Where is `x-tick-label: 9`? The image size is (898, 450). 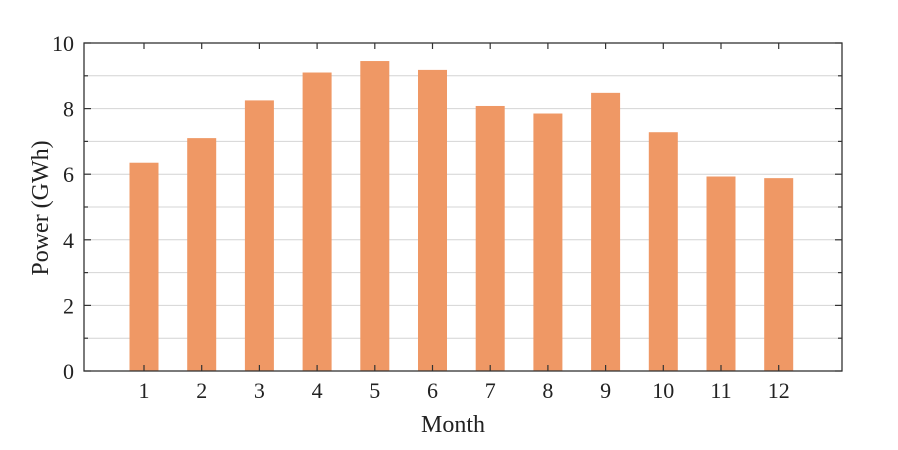
x-tick-label: 9 is located at coordinates (605, 390).